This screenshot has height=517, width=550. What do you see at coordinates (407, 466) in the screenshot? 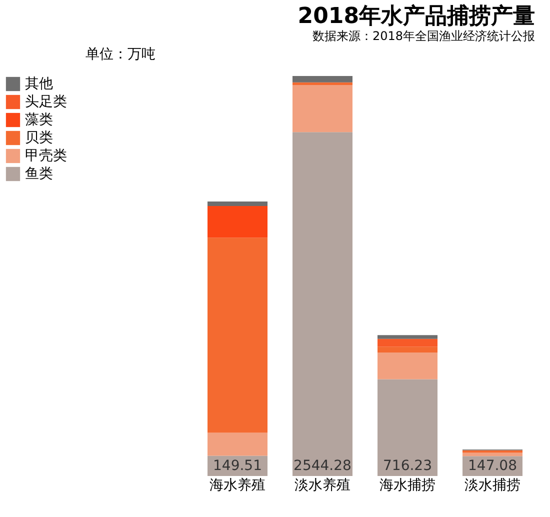
I see `data-label: 716.23` at bounding box center [407, 466].